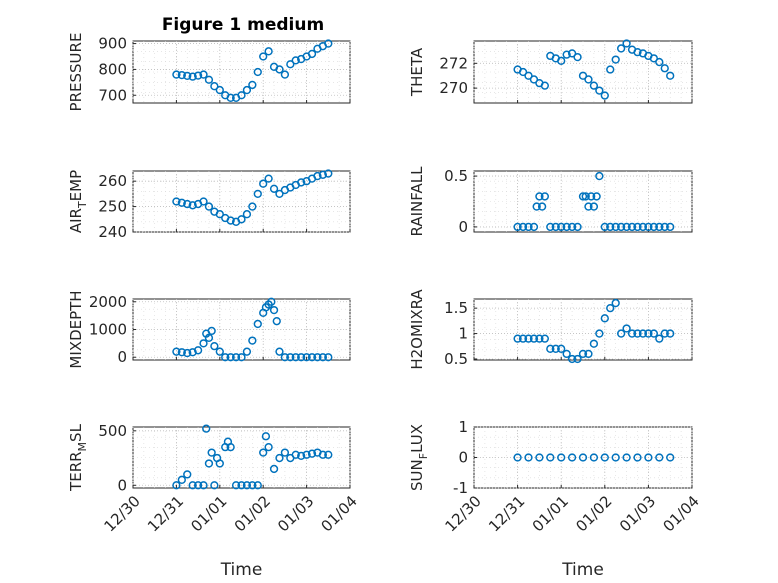  I want to click on x-tick-label: 12/30, so click(463, 513).